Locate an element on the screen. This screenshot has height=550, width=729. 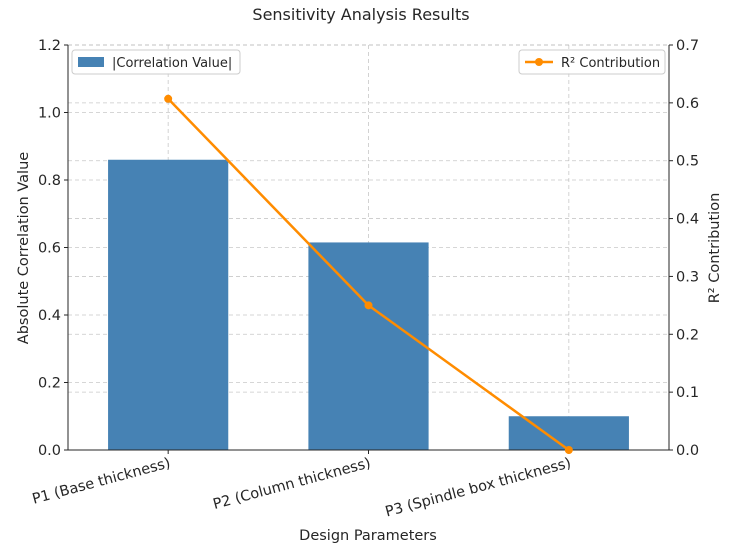
right-tick-label: 0.1 is located at coordinates (687, 393).